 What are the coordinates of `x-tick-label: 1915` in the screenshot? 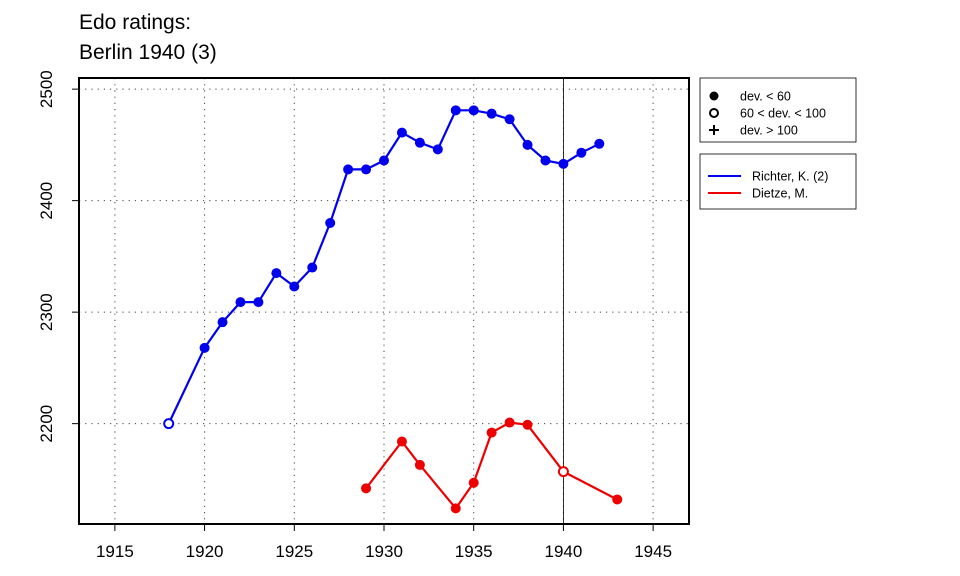 It's located at (115, 551).